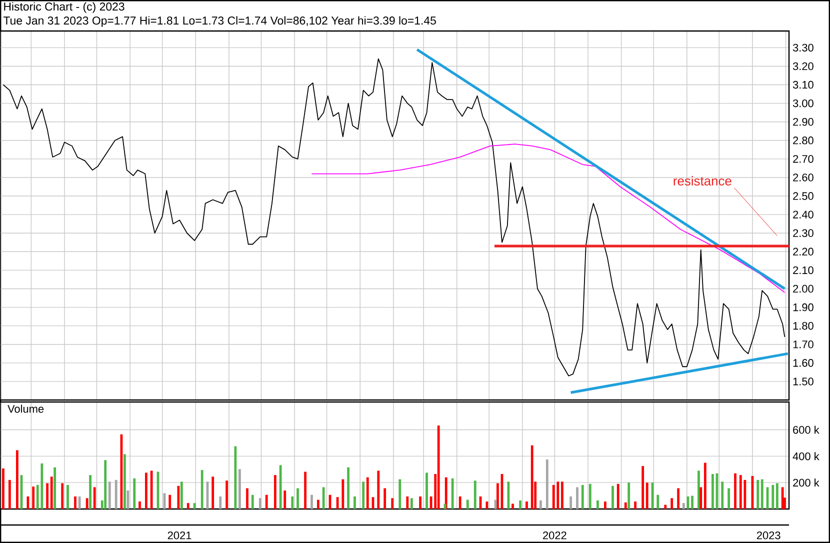 Image resolution: width=830 pixels, height=543 pixels. I want to click on y-tick-label: 2.30, so click(803, 233).